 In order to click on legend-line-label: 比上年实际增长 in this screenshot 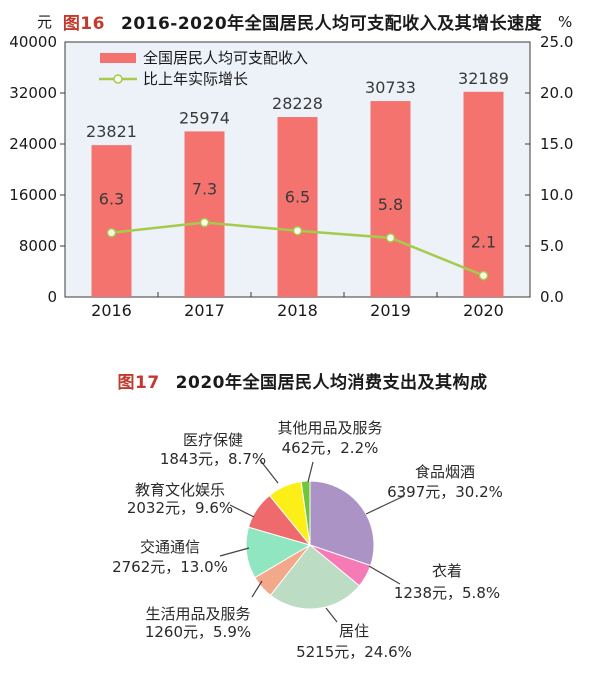, I will do `click(195, 79)`.